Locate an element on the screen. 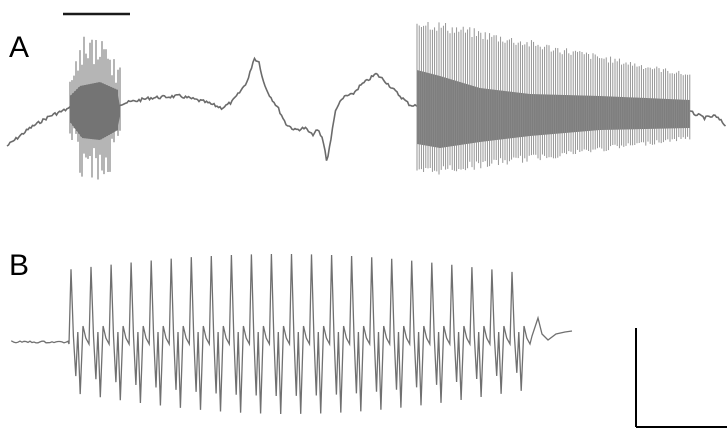 This screenshot has height=428, width=727. panel-label-b: B is located at coordinates (19, 265).